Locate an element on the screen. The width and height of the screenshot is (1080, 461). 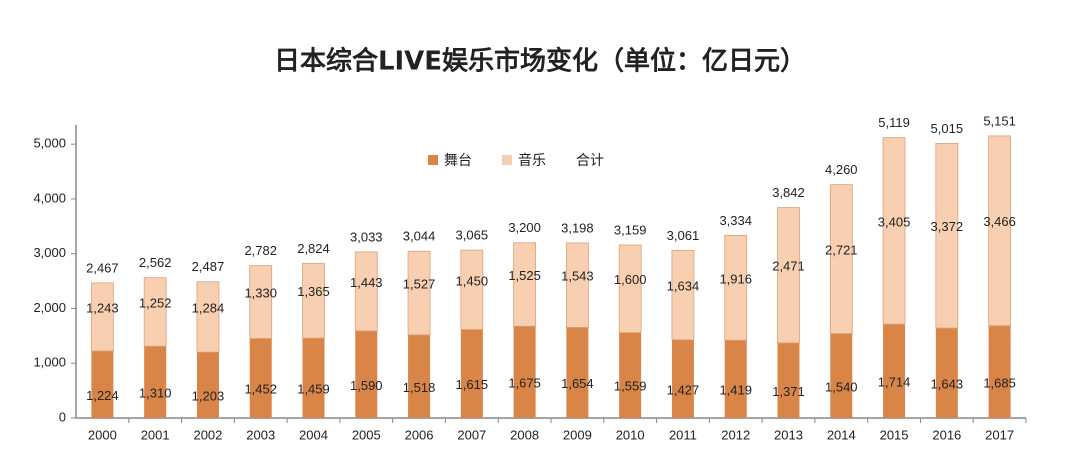
total-label: 3,065 is located at coordinates (472, 235).